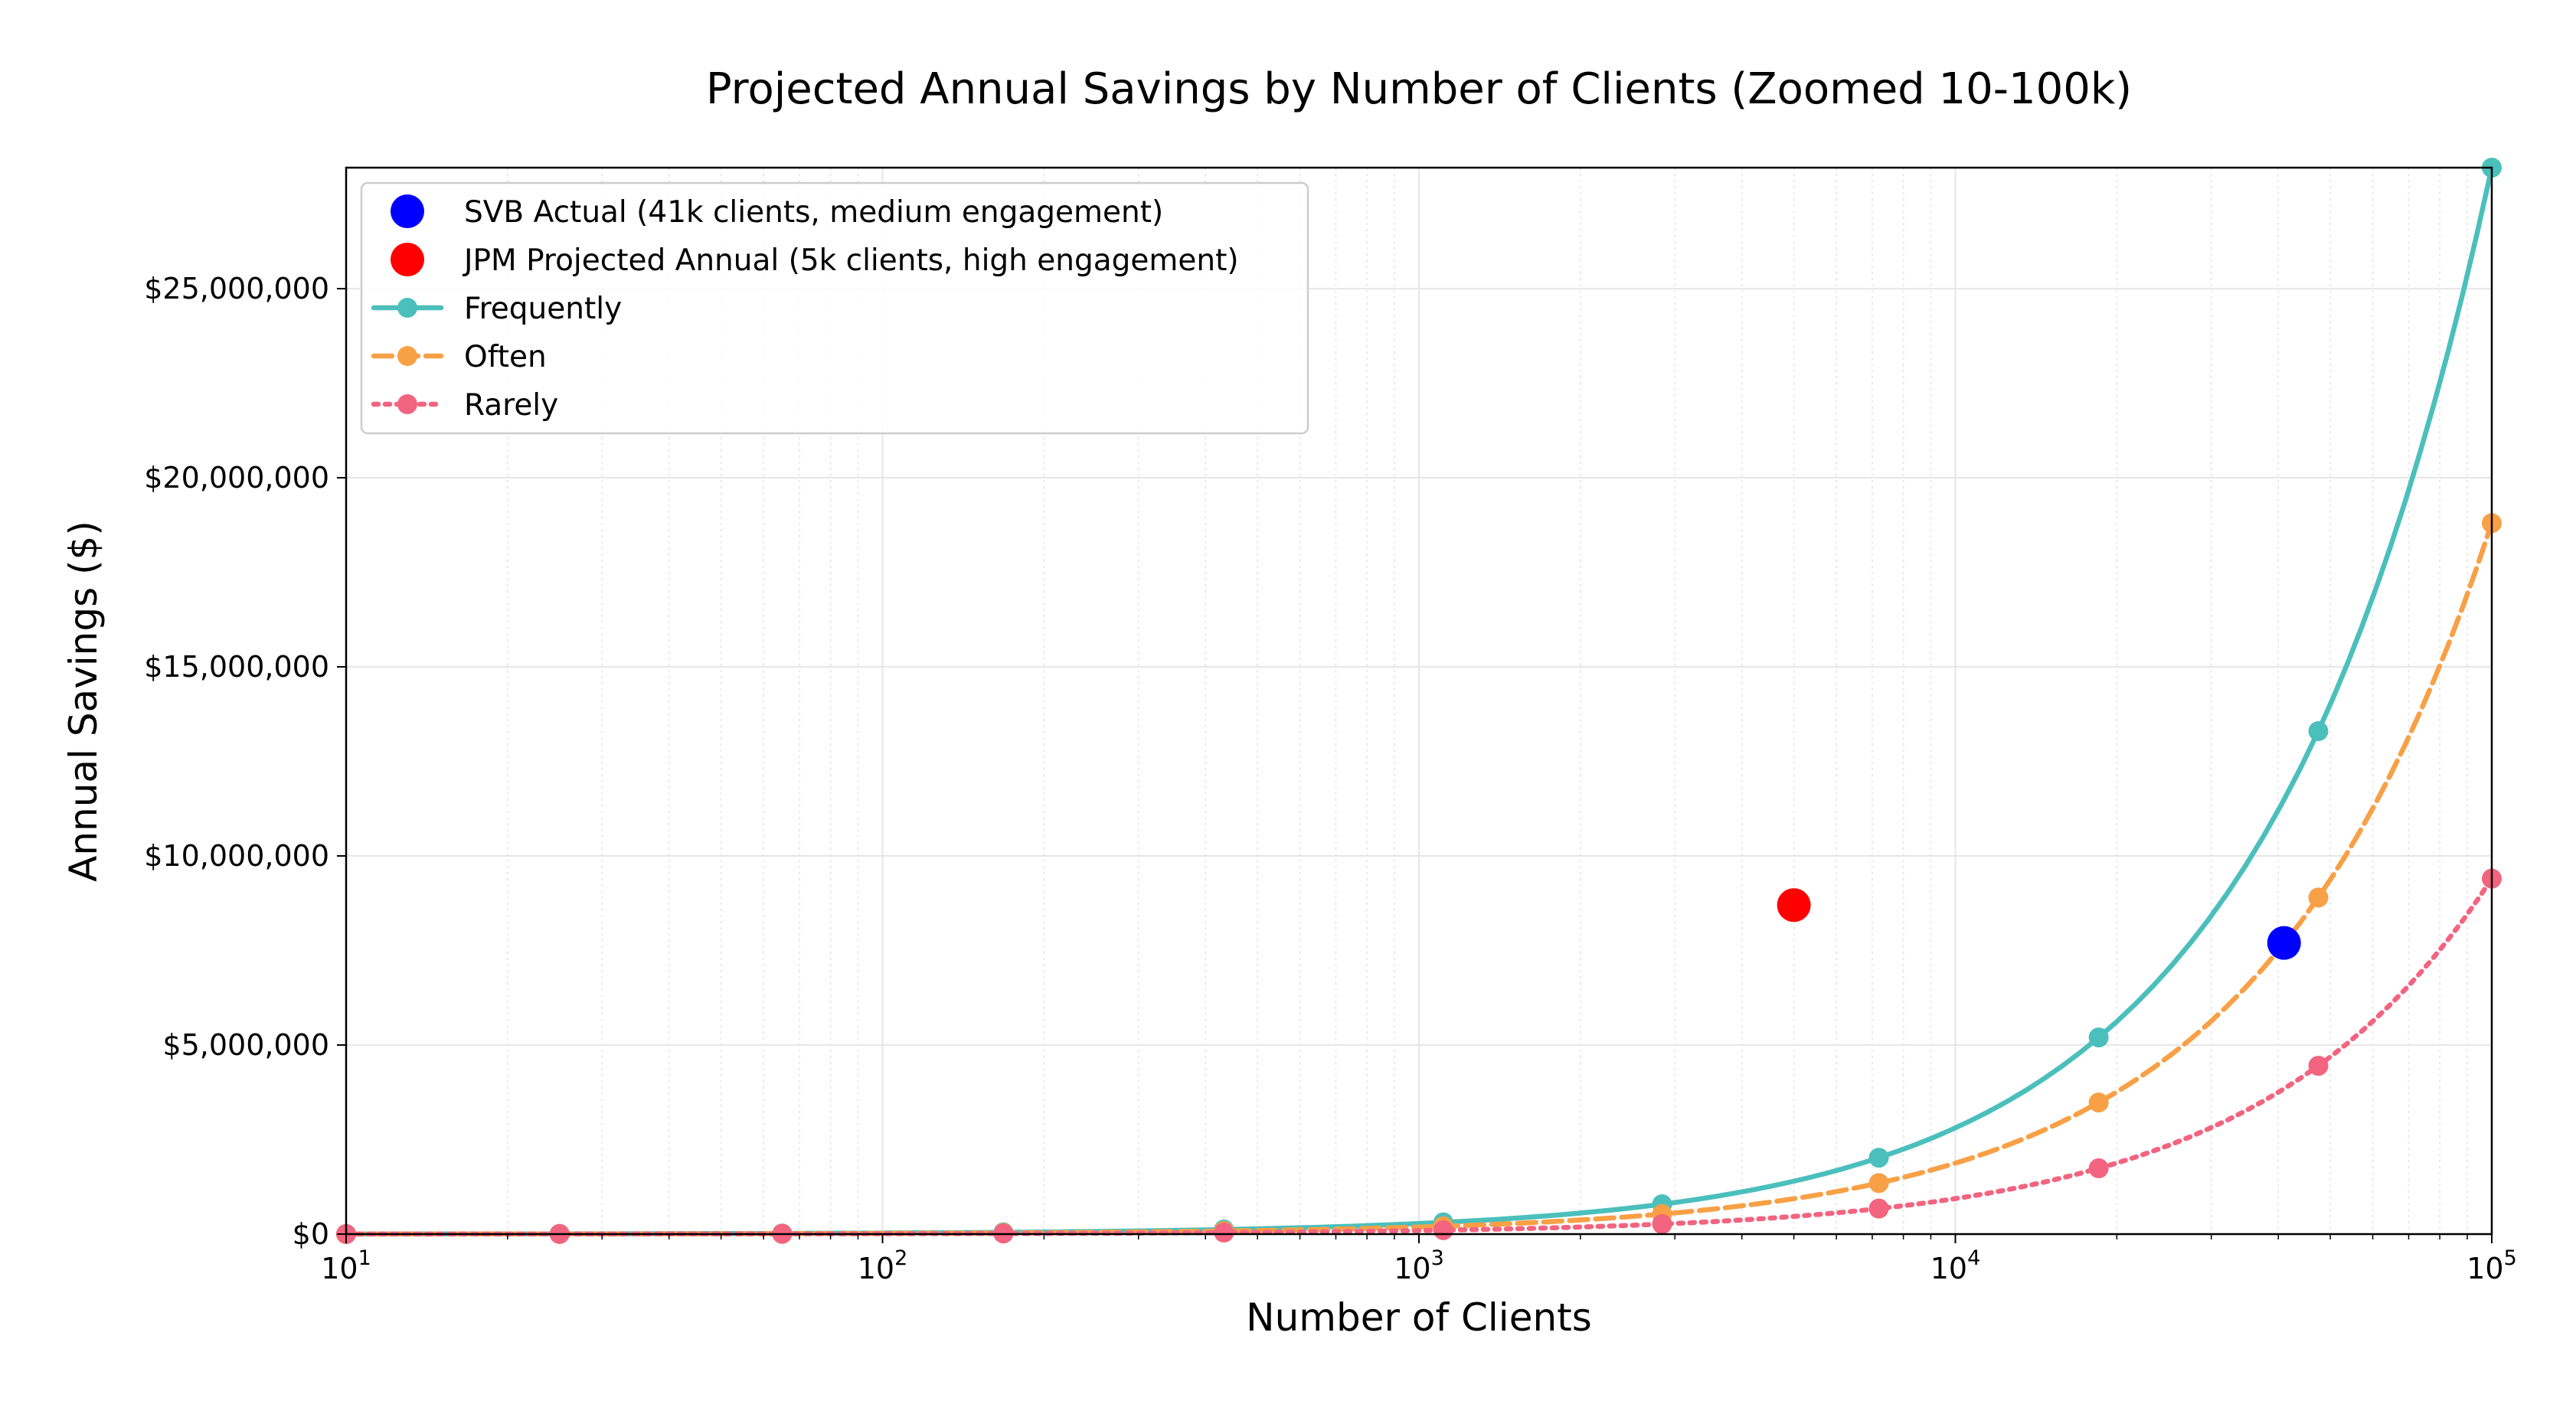  I want to click on legend-entry: Rarely, so click(464, 406).